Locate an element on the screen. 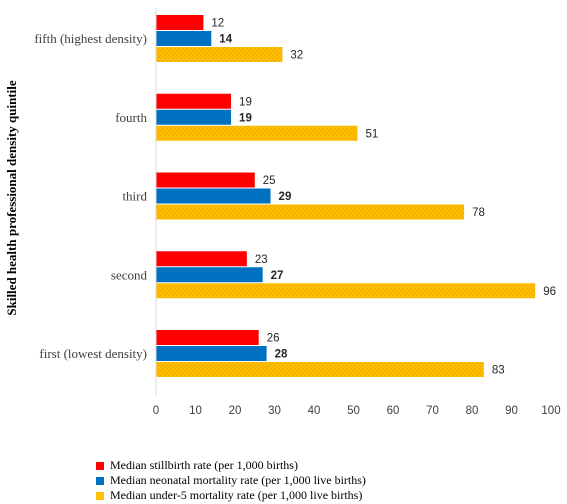 The height and width of the screenshot is (504, 567). data-label: 14 is located at coordinates (225, 40).